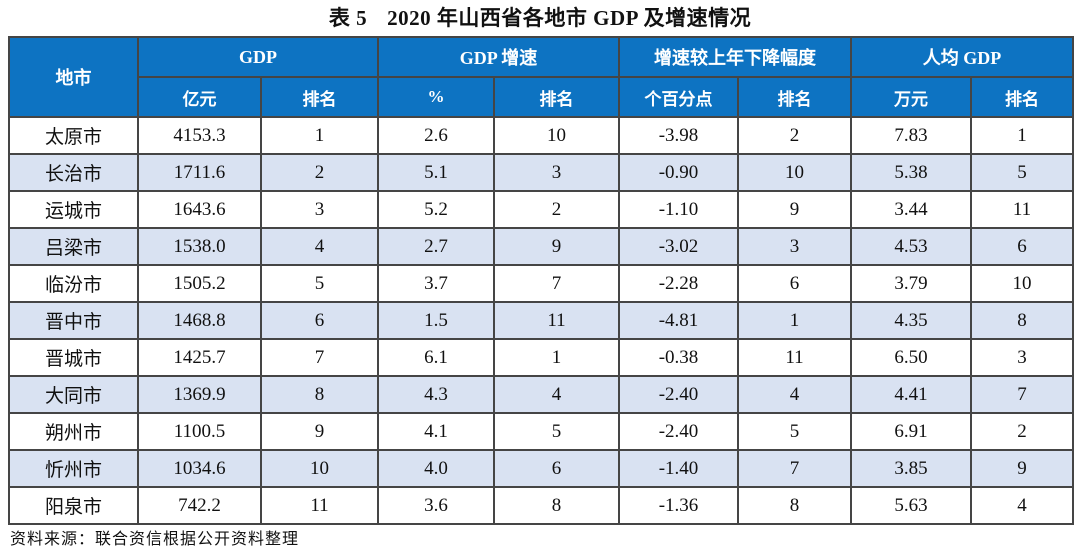 The width and height of the screenshot is (1080, 554). Describe the element at coordinates (679, 283) in the screenshot. I see `value-cell: -2.28` at that location.